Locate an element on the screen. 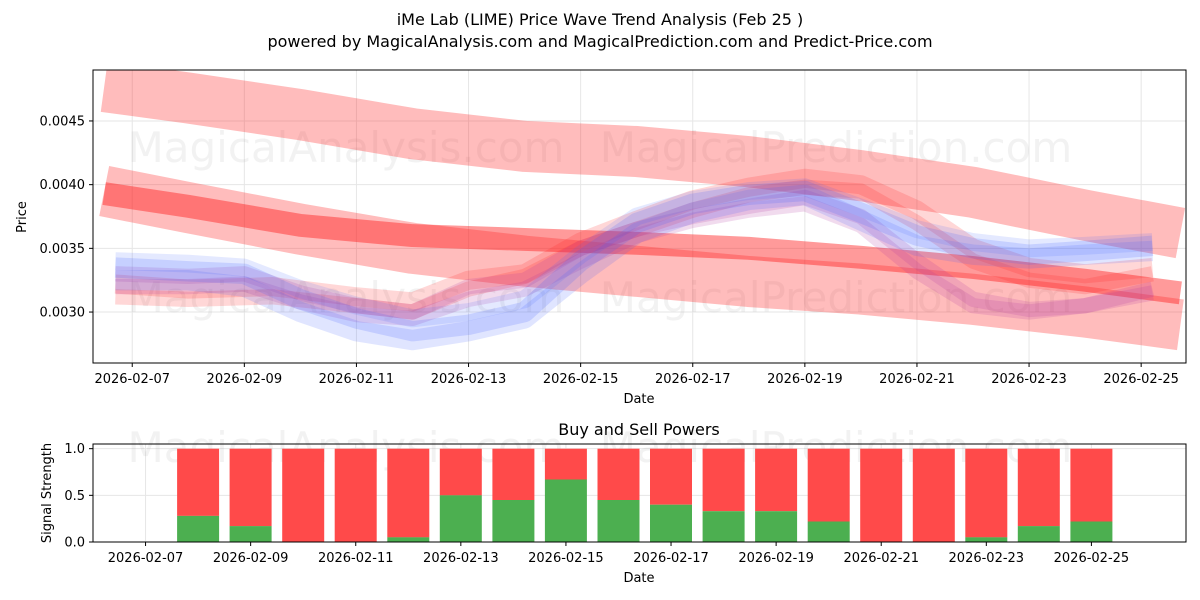 The image size is (1200, 600). watermark-prediction-top: MagicalPrediction.com is located at coordinates (836, 147).